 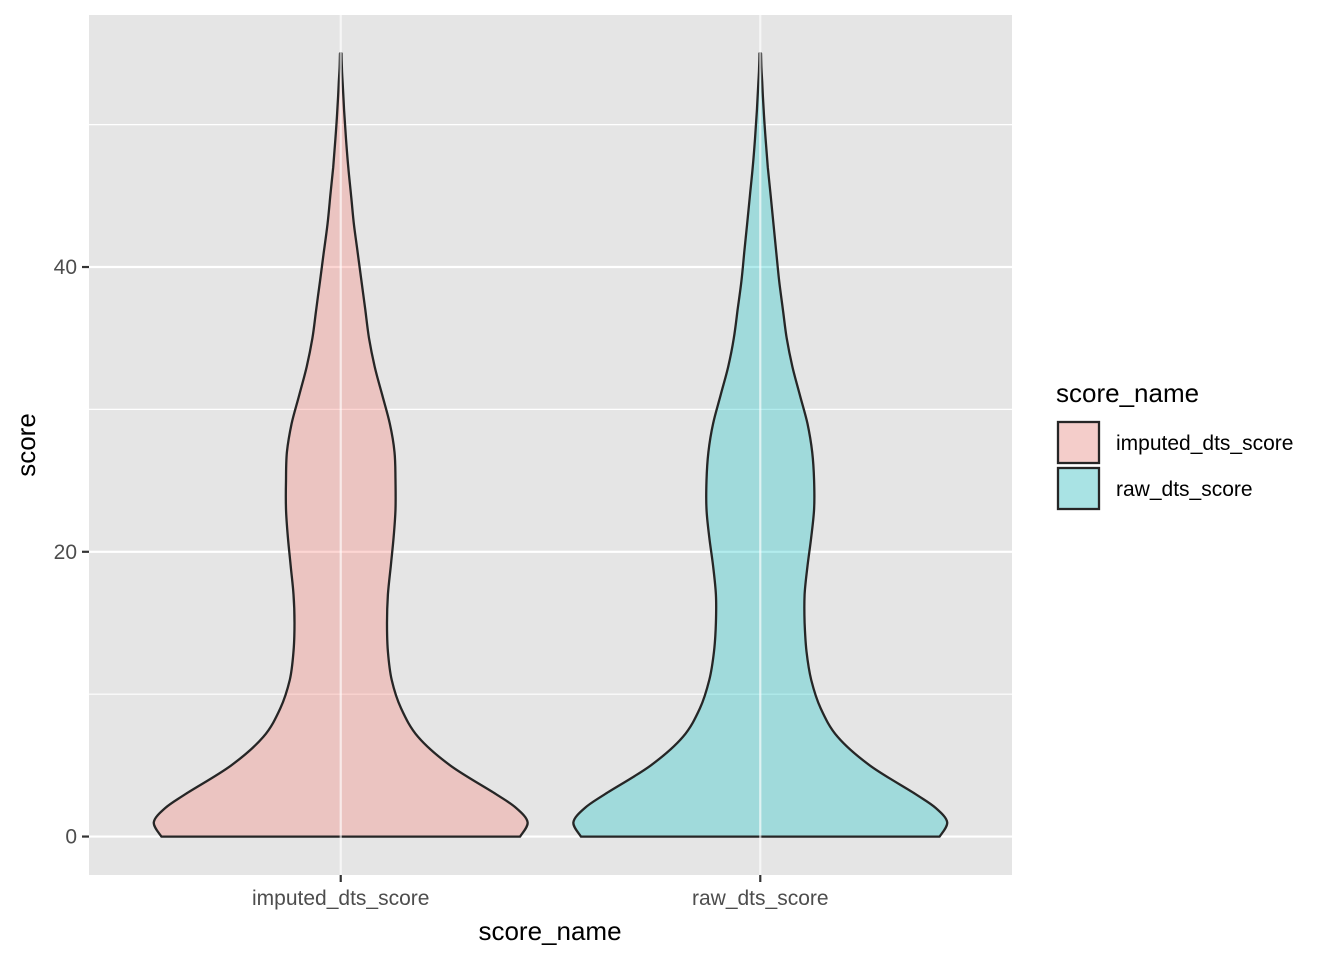 I want to click on x-tick-label: raw_dts_score, so click(x=760, y=898).